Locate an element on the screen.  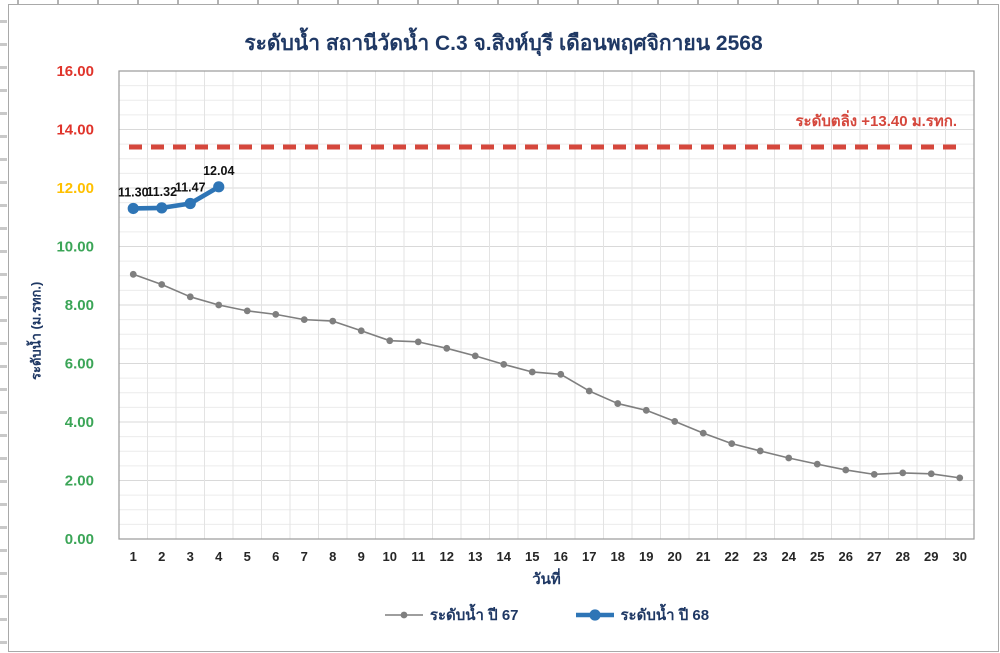
spreadsheet-row-edge is located at coordinates (3, 326).